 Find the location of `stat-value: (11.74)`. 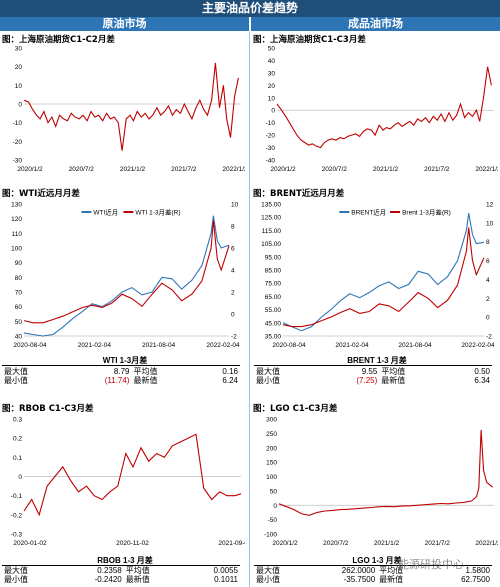

stat-value: (11.74) is located at coordinates (117, 380).